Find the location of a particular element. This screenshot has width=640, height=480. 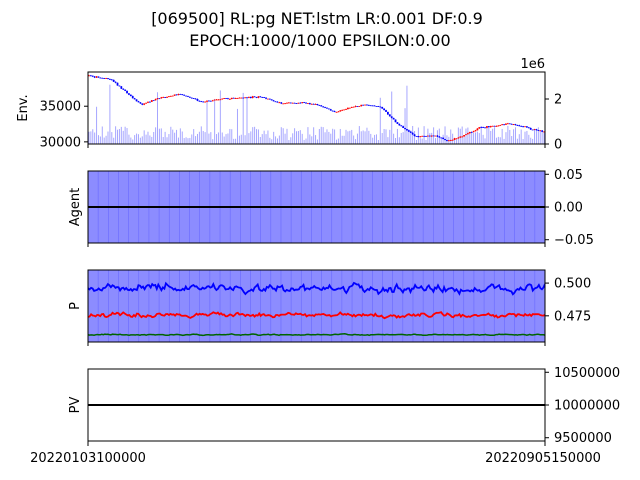

p-yticks: 0.500 0.475 is located at coordinates (568, 300).